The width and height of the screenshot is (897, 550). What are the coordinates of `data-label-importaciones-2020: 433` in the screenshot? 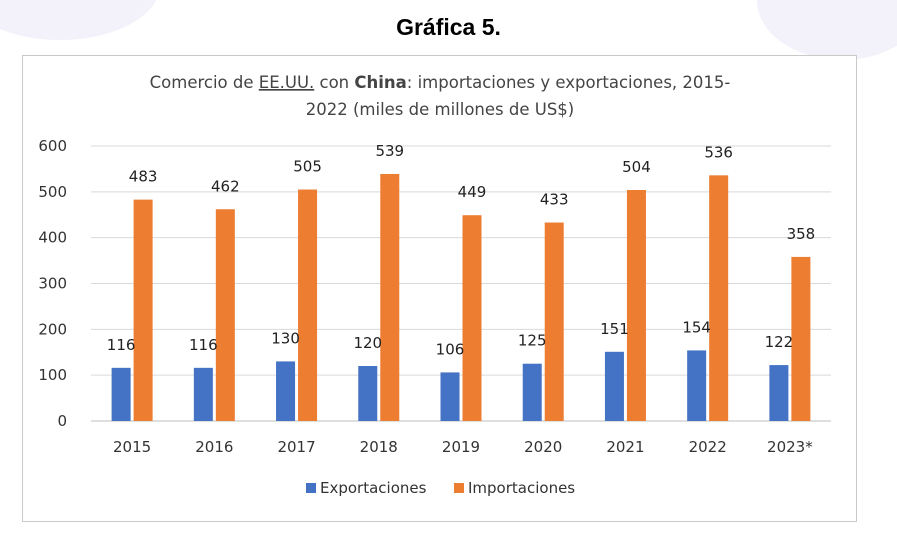 It's located at (554, 200).